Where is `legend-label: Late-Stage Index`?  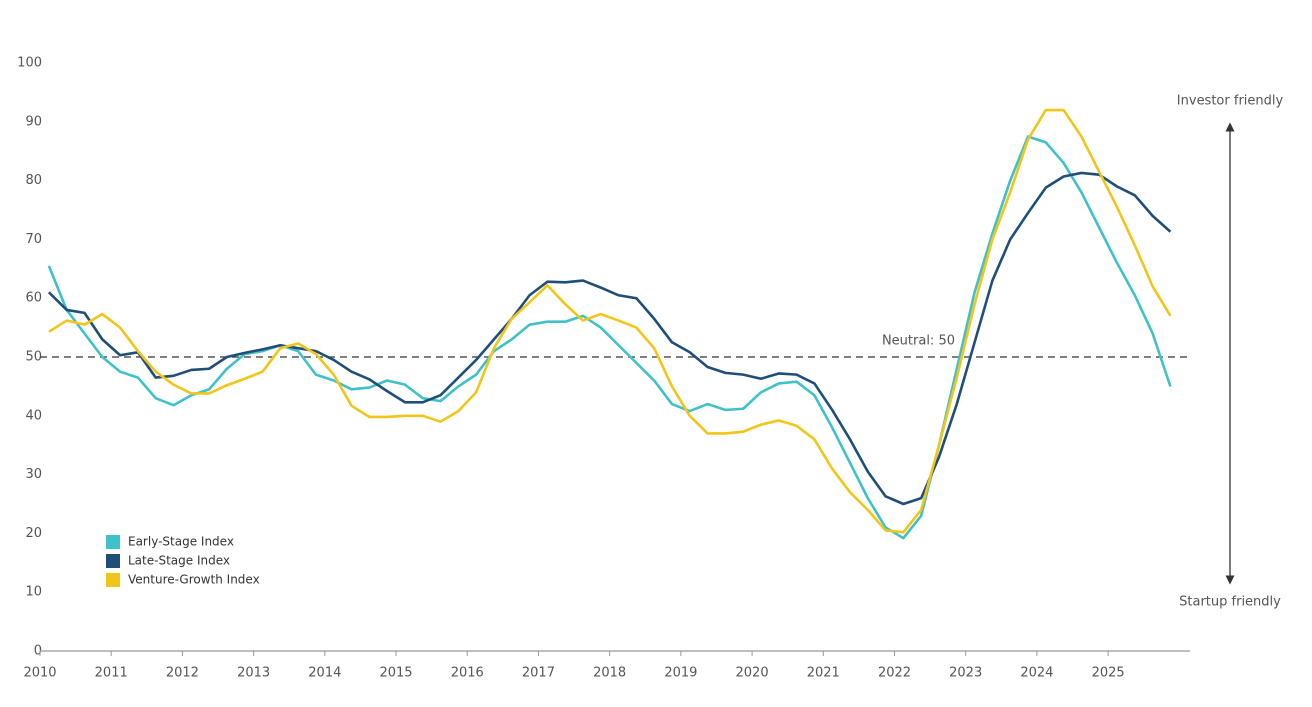 legend-label: Late-Stage Index is located at coordinates (179, 561).